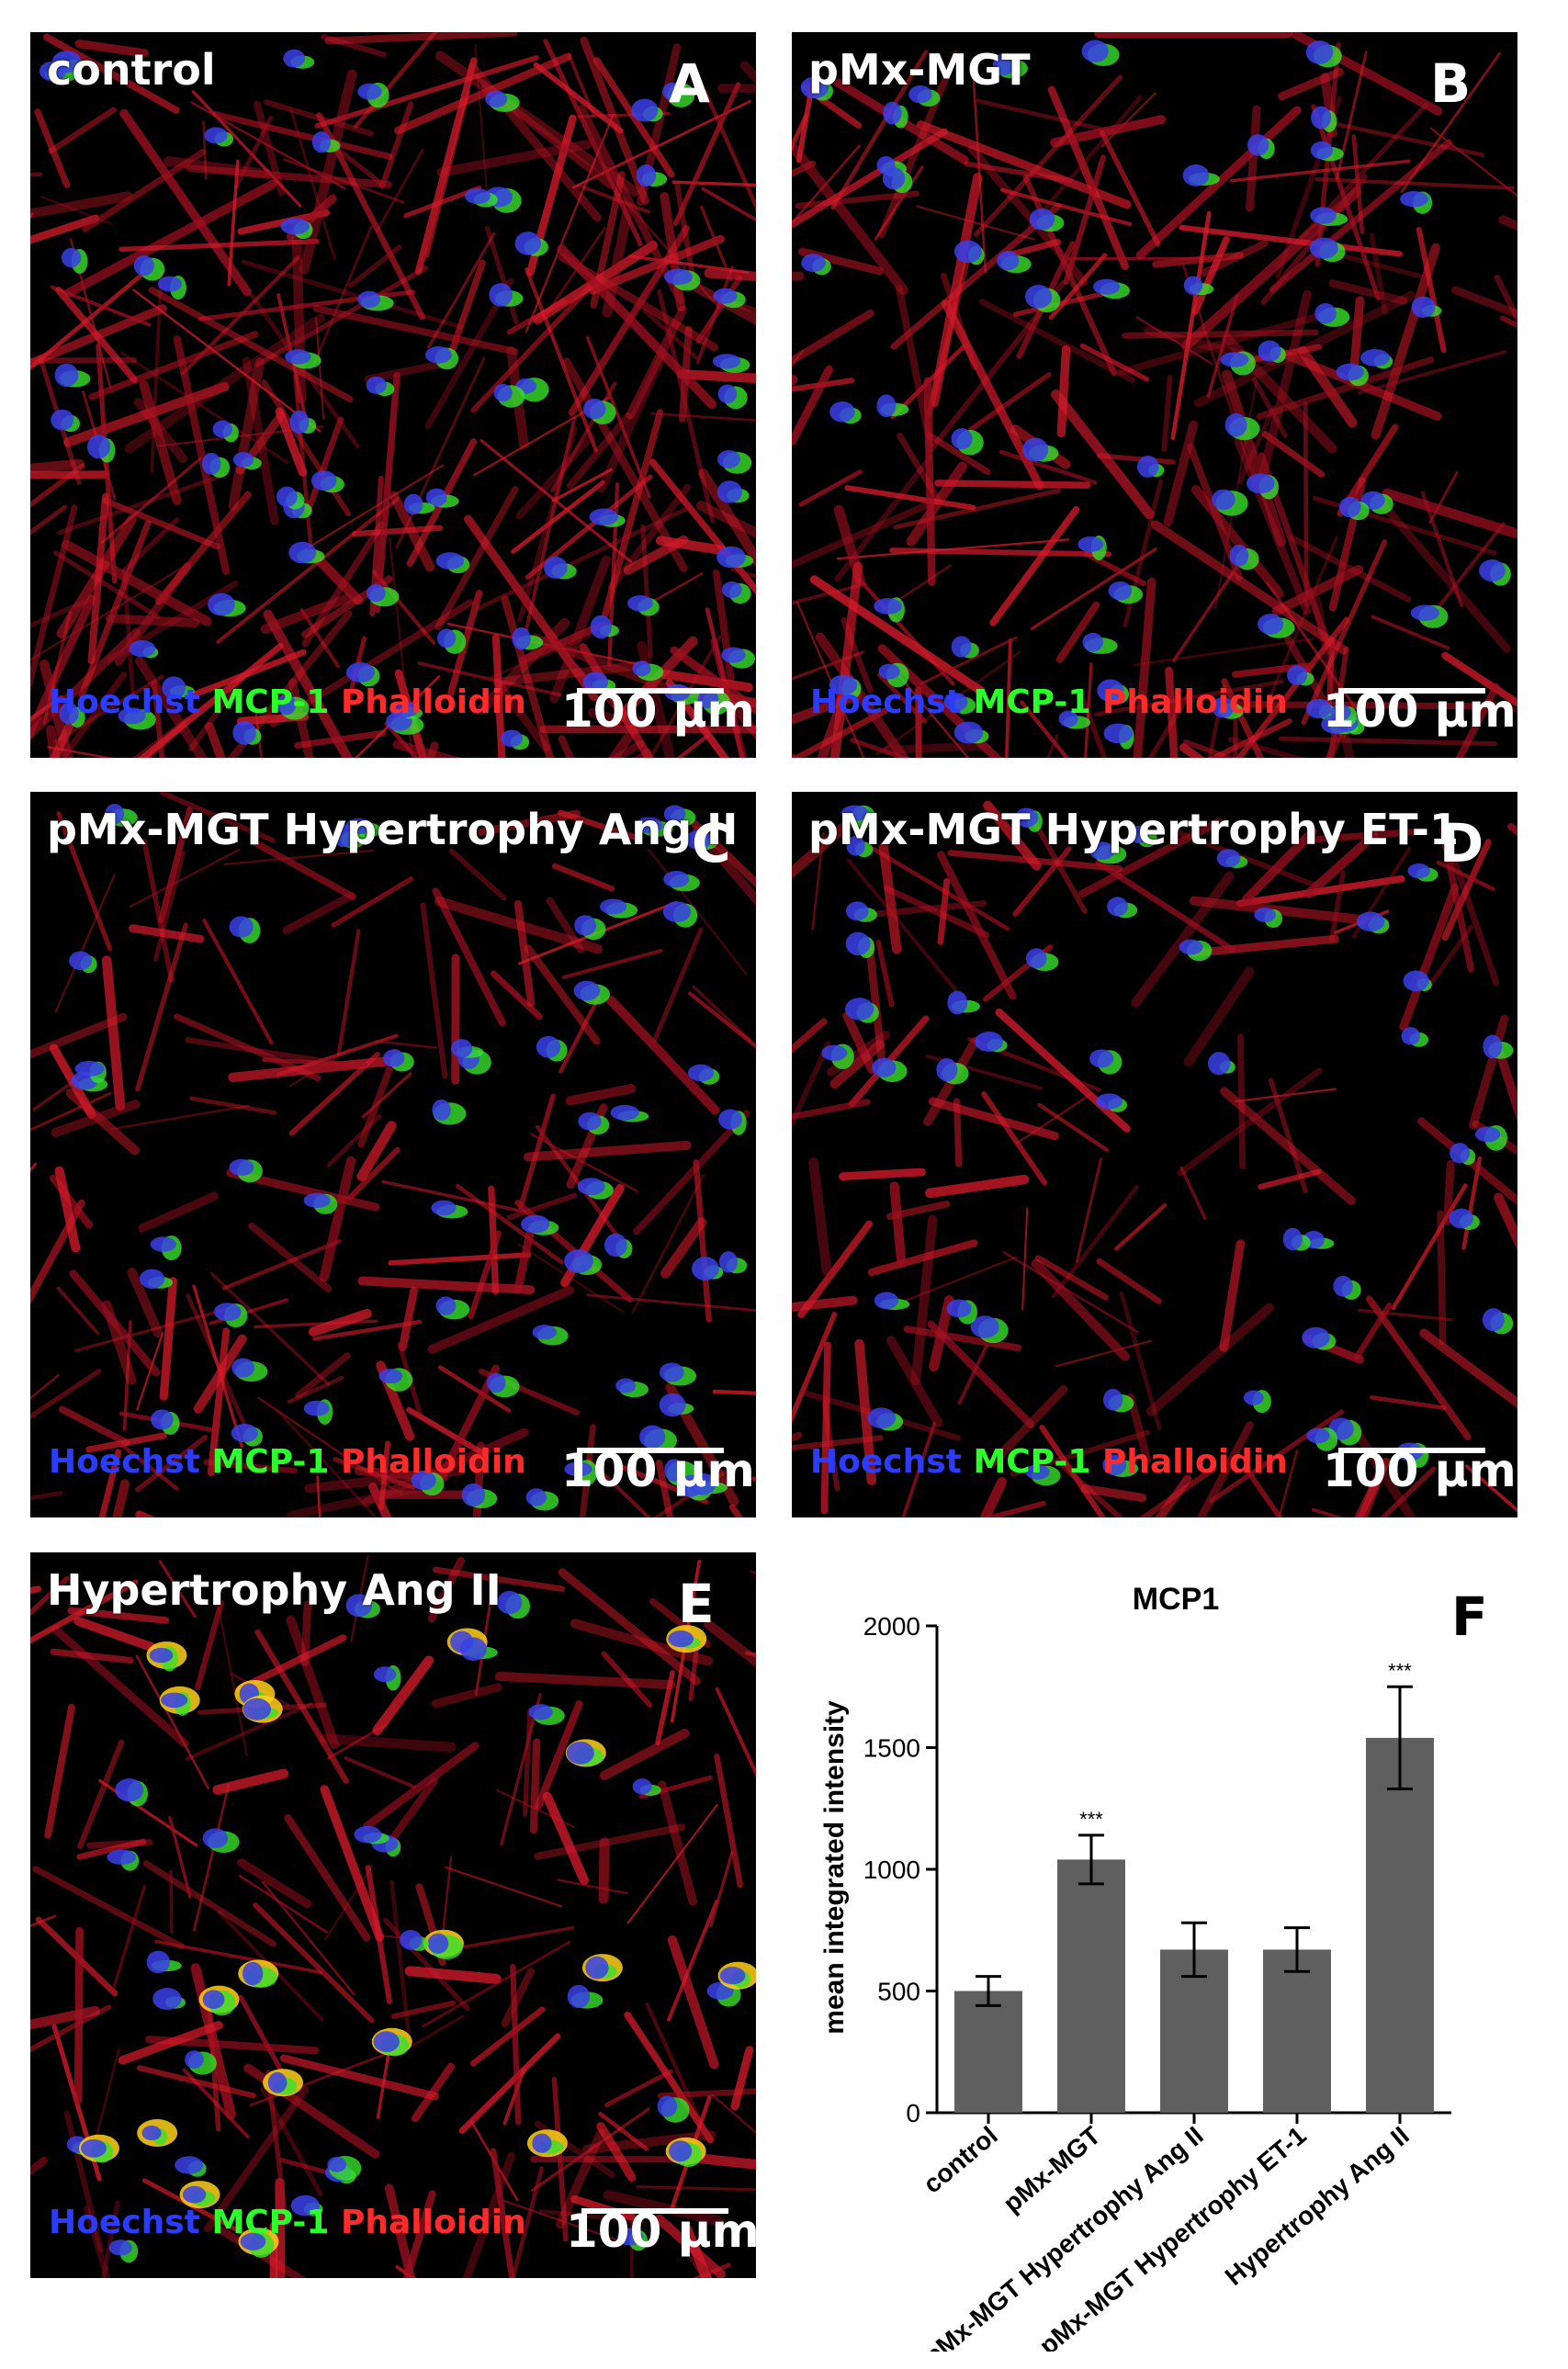 Image resolution: width=1568 pixels, height=2369 pixels. What do you see at coordinates (1461, 843) in the screenshot?
I see `panel-letter: D` at bounding box center [1461, 843].